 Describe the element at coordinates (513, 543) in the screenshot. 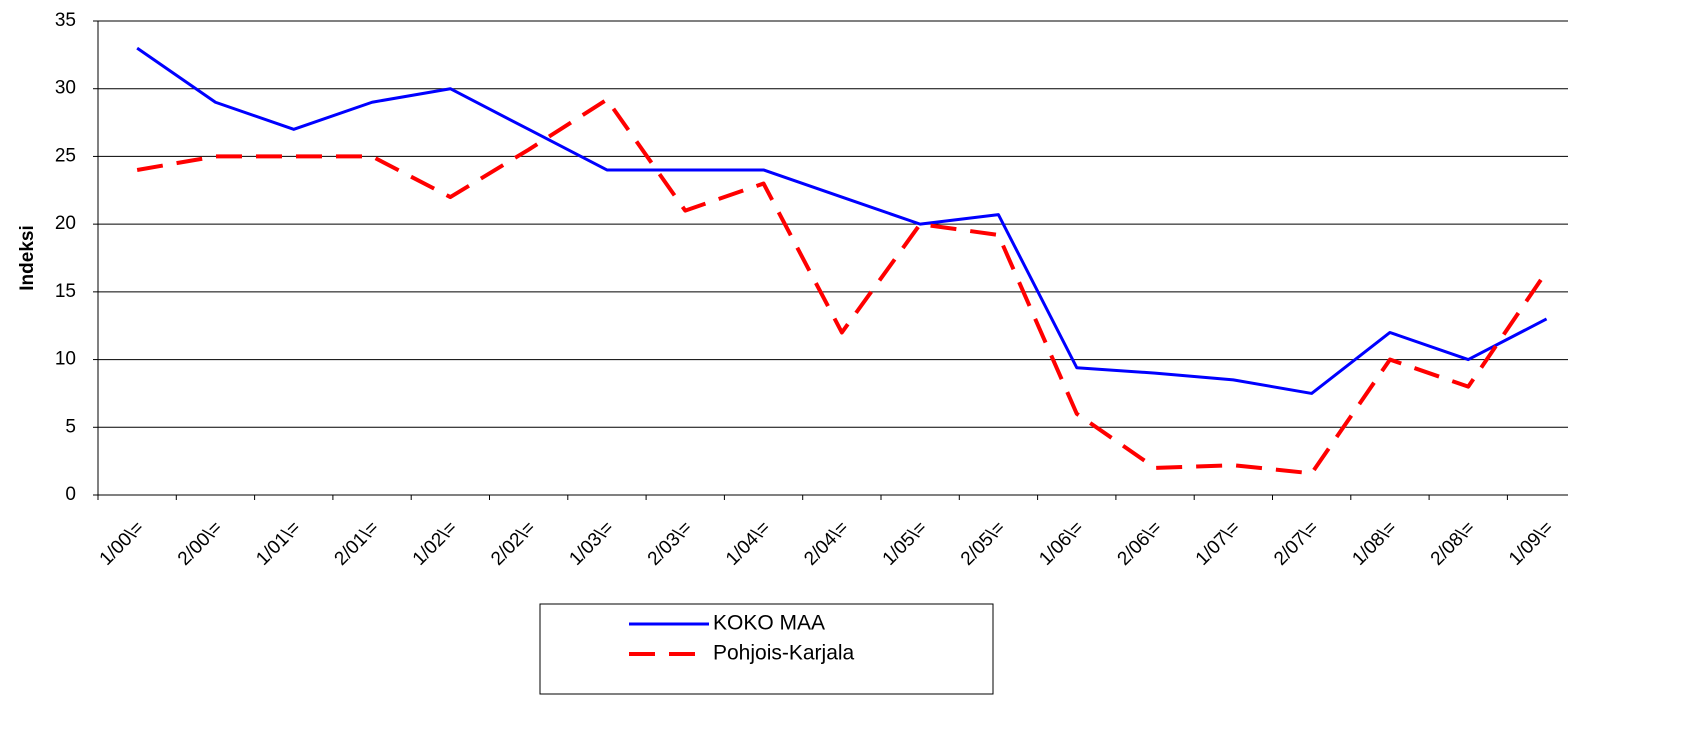

I see `x-tick-label: 2/02\=` at that location.